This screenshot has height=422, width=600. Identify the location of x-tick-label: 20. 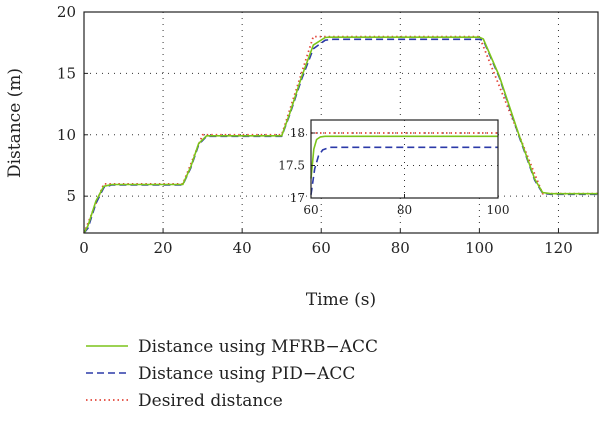
(163, 248).